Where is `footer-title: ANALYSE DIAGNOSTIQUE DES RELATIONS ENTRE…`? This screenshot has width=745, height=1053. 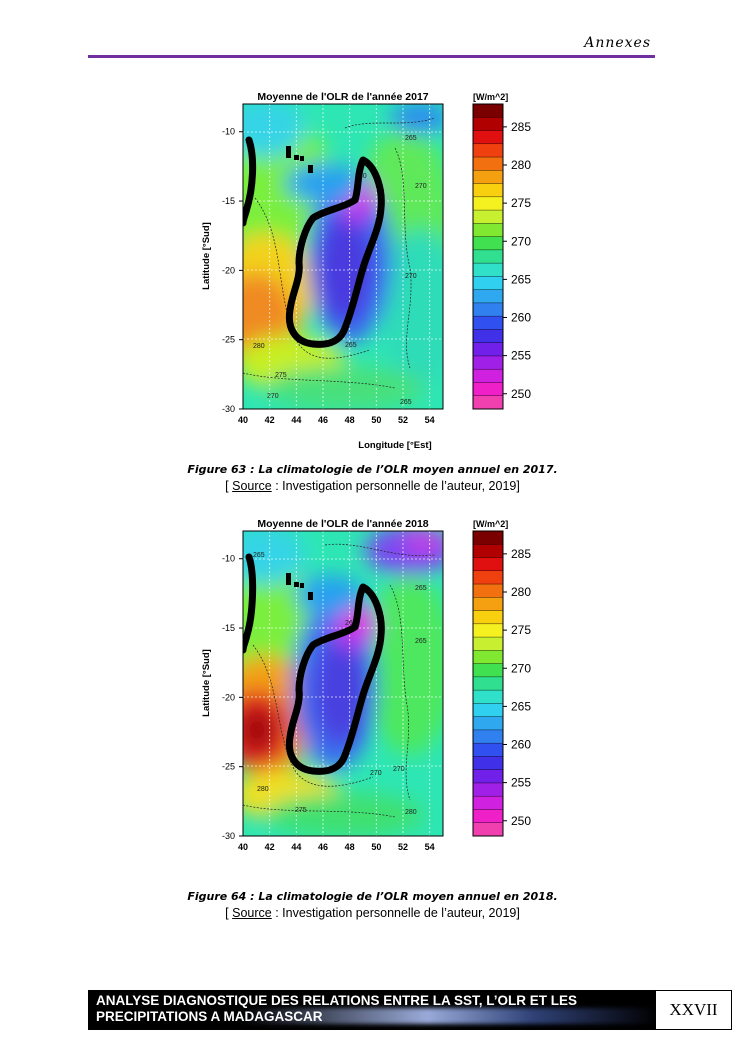
footer-title: ANALYSE DIAGNOSTIQUE DES RELATIONS ENTRE… is located at coordinates (336, 1009).